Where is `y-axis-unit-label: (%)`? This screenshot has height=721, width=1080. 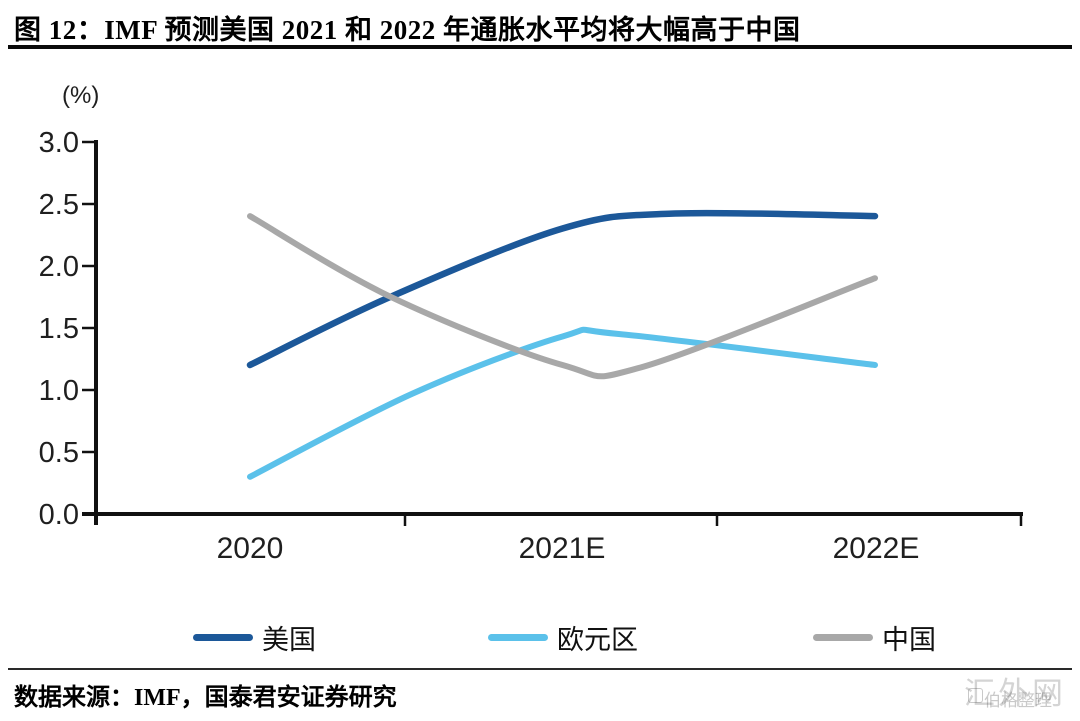
y-axis-unit-label: (%) is located at coordinates (80, 95).